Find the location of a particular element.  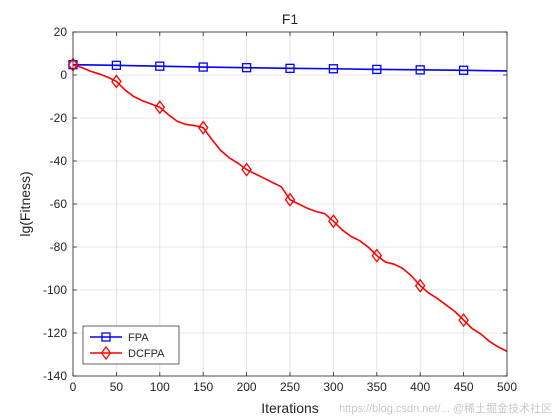

x-tick-label: 350 is located at coordinates (377, 387).